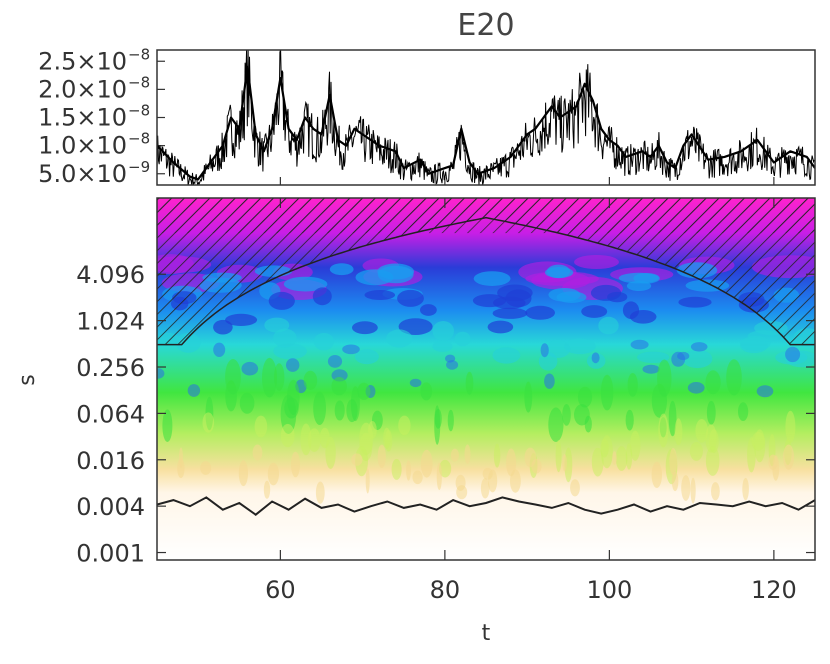 This screenshot has height=664, width=830. Describe the element at coordinates (445, 590) in the screenshot. I see `bottom-x-tick-label: 80` at that location.